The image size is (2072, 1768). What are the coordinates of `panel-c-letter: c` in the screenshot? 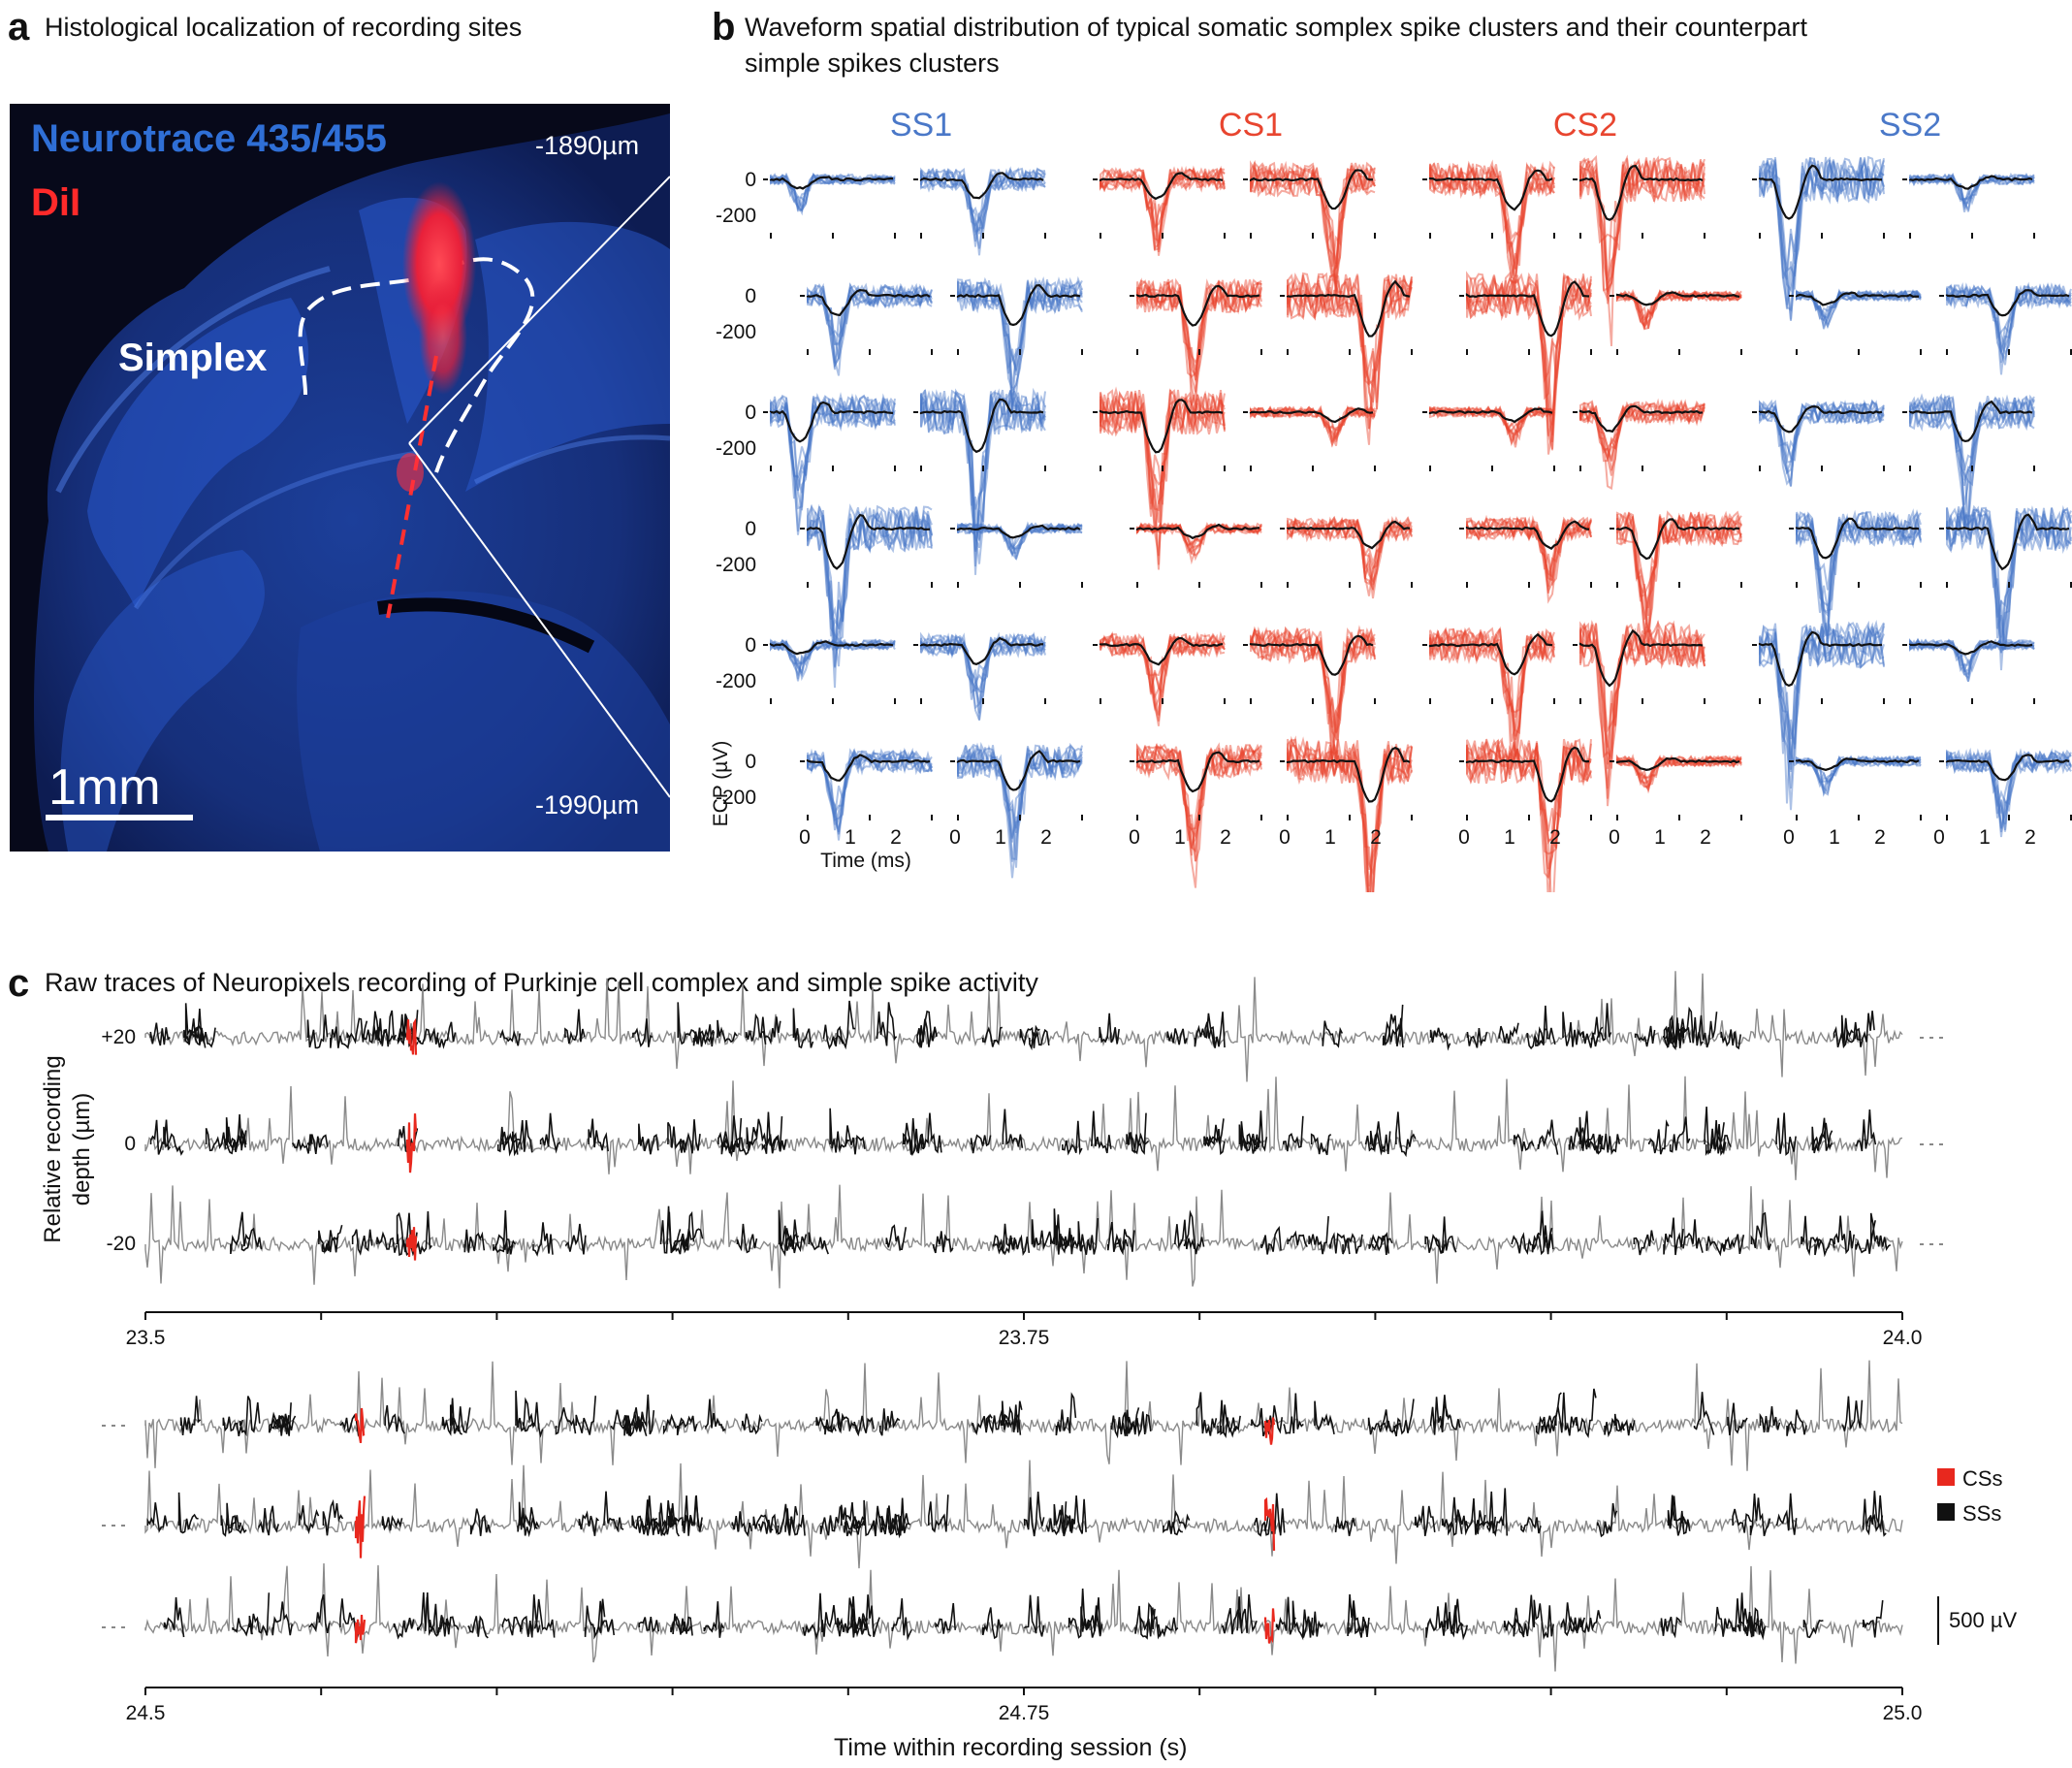 It's located at (19, 983).